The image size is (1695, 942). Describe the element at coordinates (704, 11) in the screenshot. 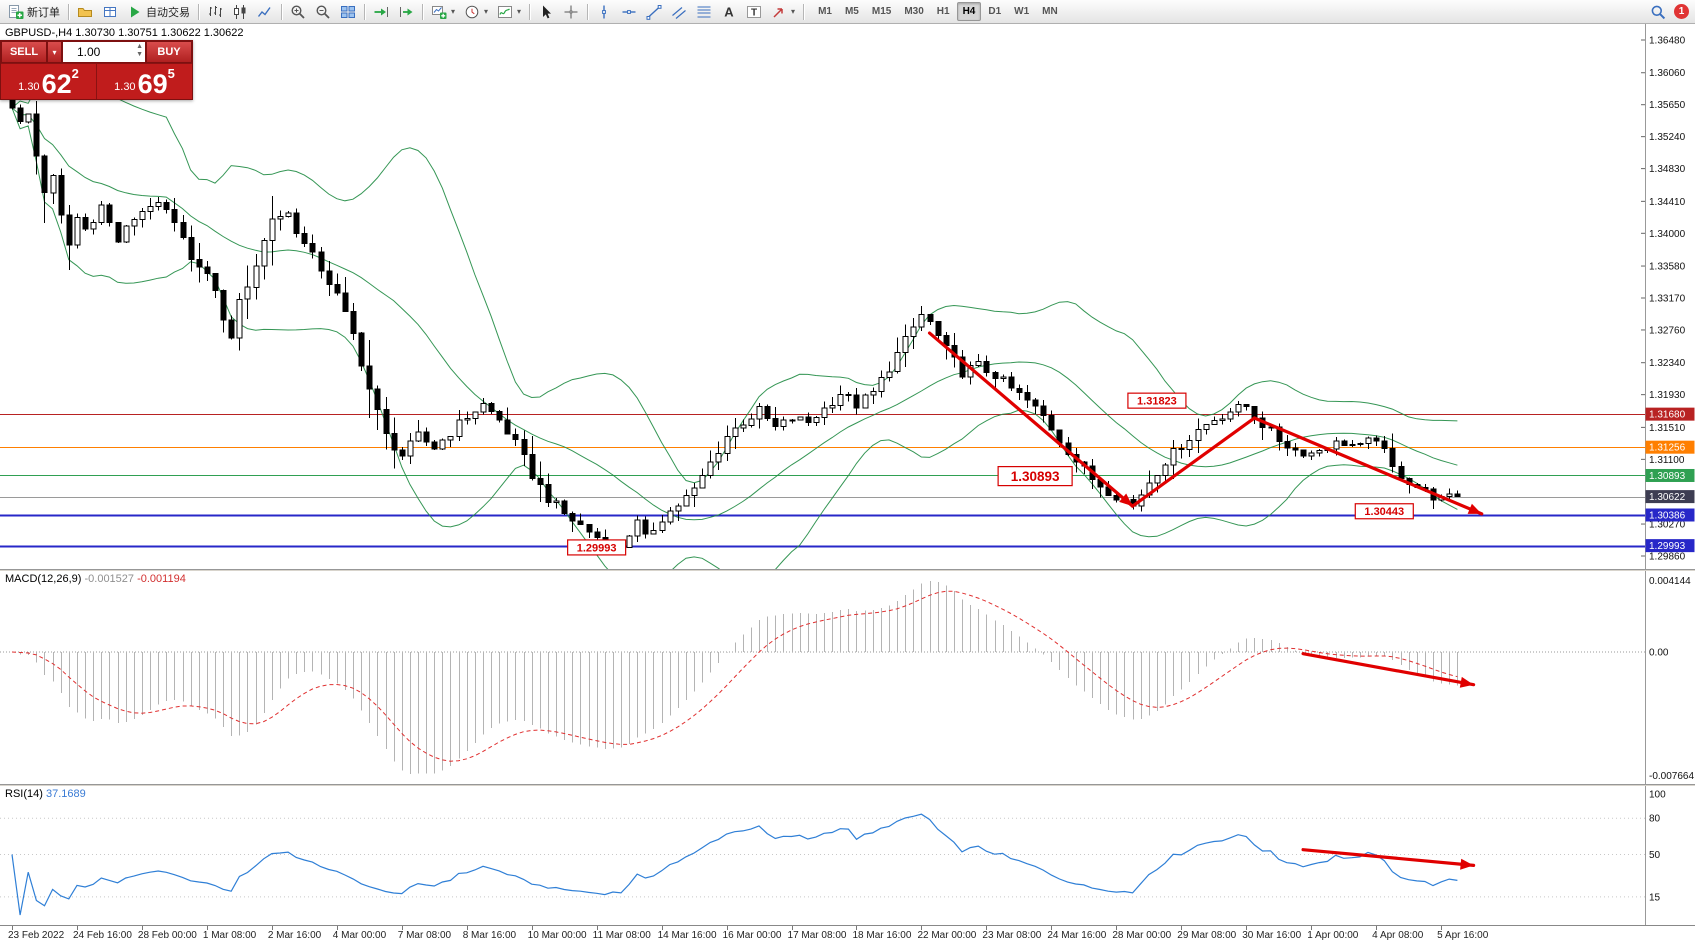

I see `fibonacci-button` at that location.